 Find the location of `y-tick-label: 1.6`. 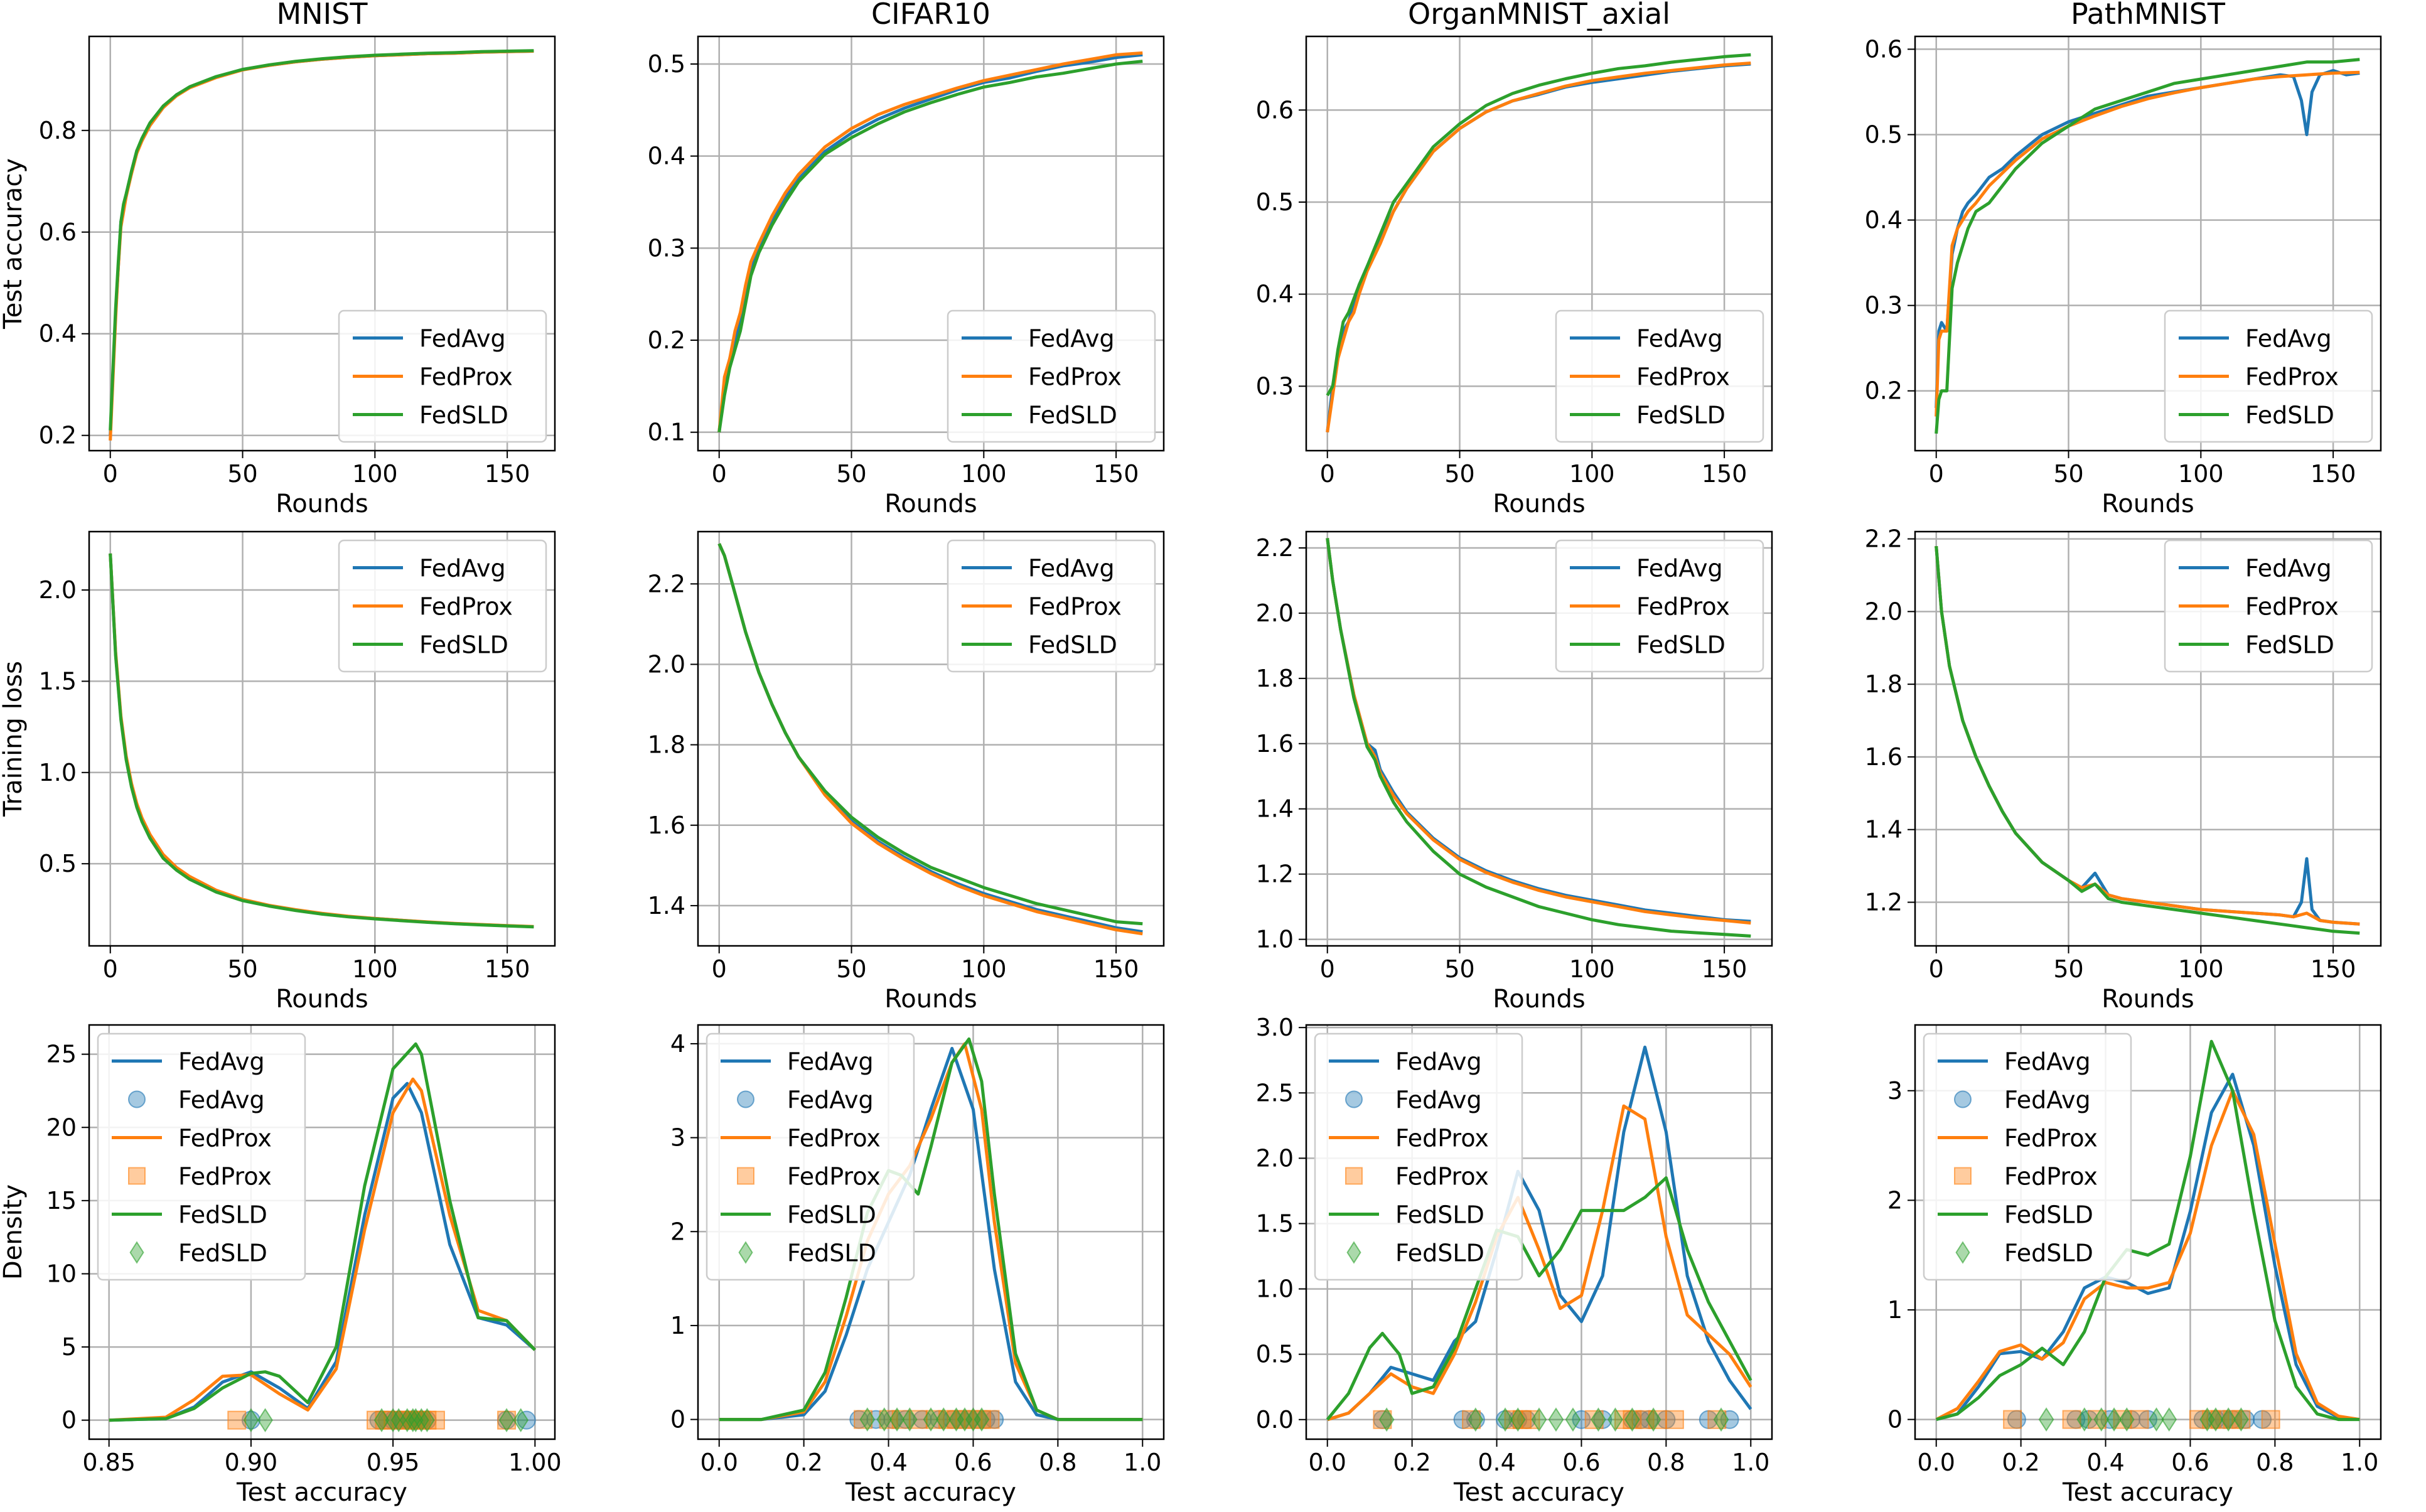

y-tick-label: 1.6 is located at coordinates (666, 825).